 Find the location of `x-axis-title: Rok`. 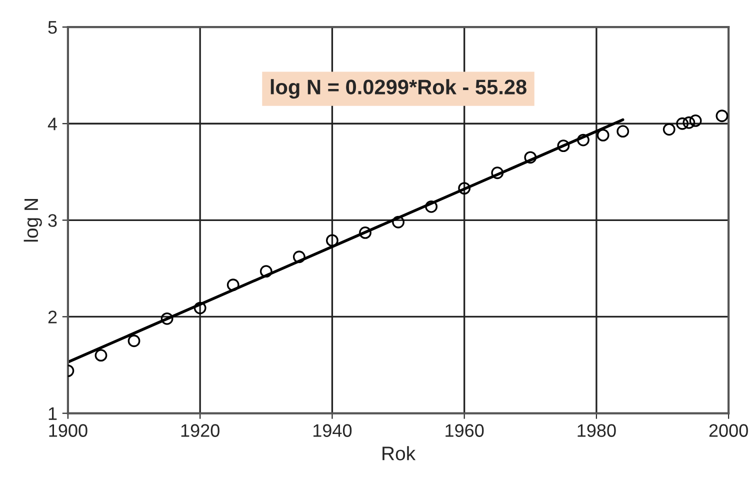

x-axis-title: Rok is located at coordinates (399, 453).